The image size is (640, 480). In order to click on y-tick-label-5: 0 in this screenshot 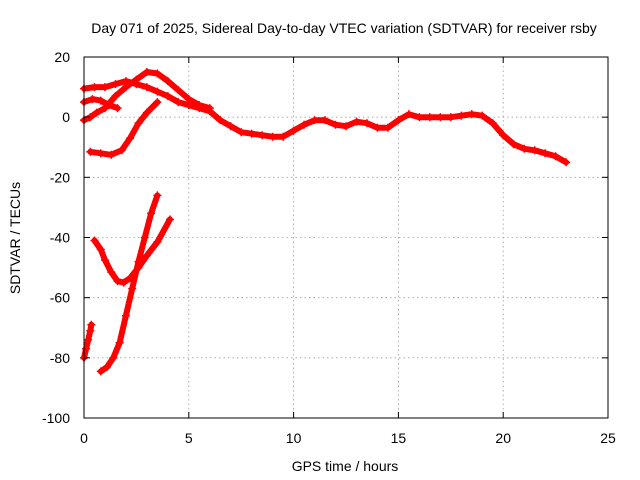, I will do `click(66, 117)`.